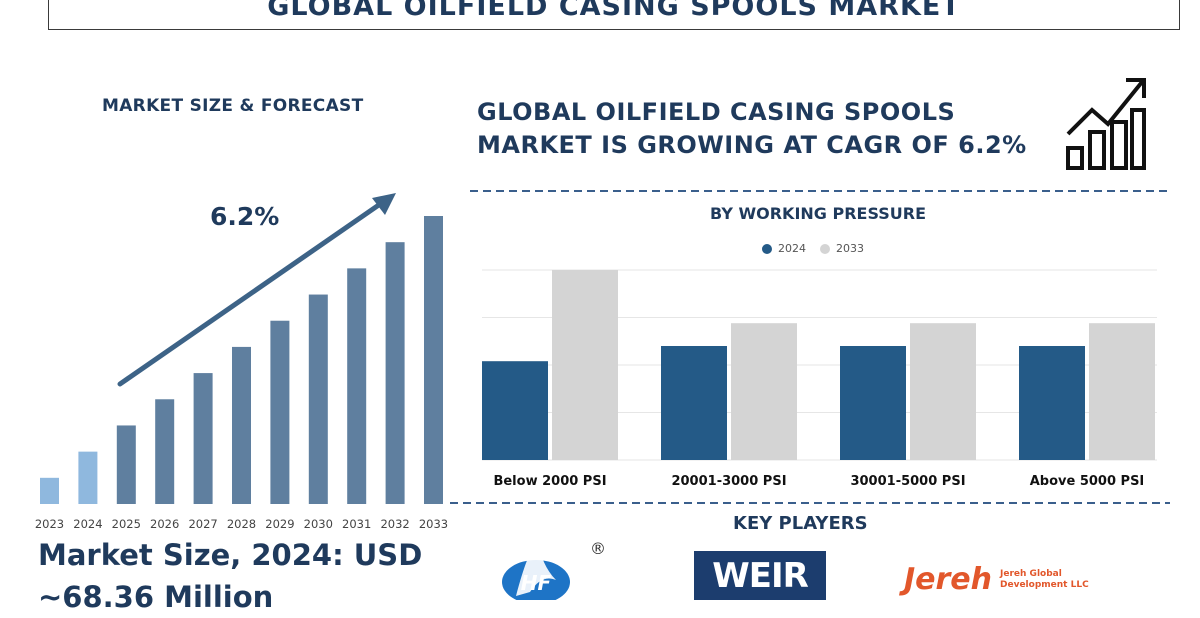 Image resolution: width=1200 pixels, height=618 pixels. I want to click on forecast-tick-2027: 2027, so click(202, 524).